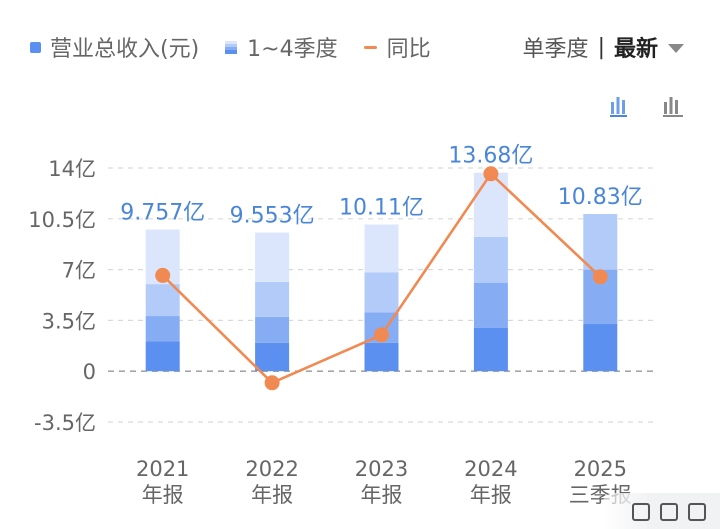  I want to click on bar-chart-icon, so click(673, 106).